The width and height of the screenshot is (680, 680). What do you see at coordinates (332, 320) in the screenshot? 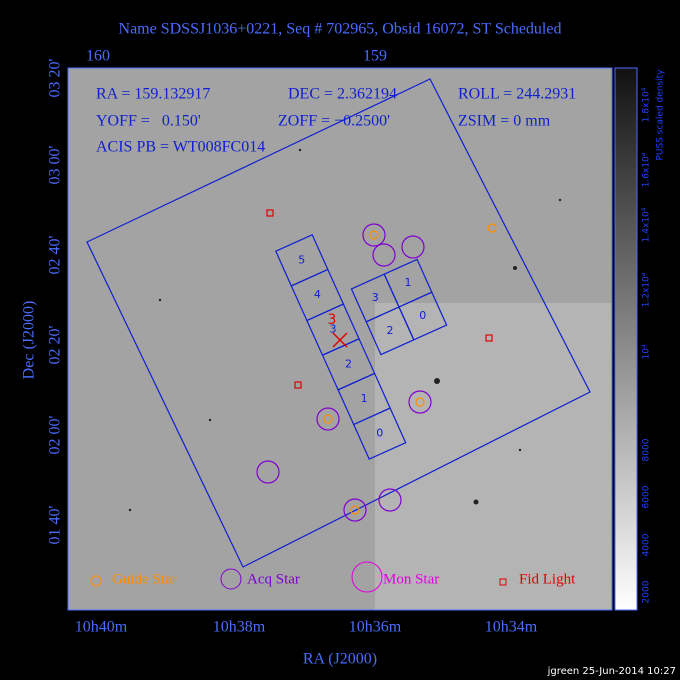
I see `aimpoint-label: 3` at bounding box center [332, 320].